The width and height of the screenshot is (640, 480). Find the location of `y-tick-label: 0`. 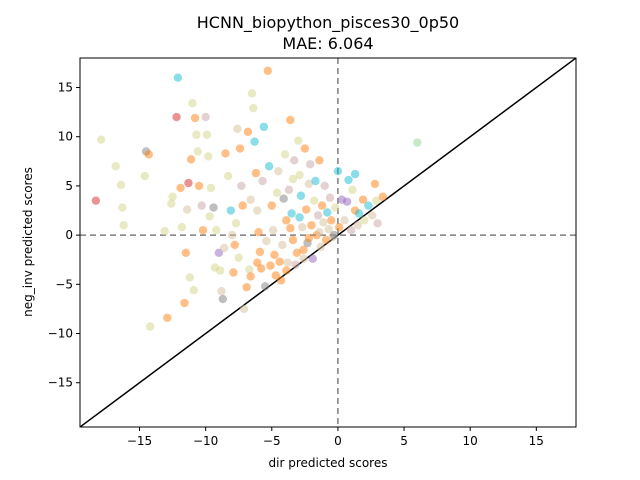

y-tick-label: 0 is located at coordinates (69, 235).